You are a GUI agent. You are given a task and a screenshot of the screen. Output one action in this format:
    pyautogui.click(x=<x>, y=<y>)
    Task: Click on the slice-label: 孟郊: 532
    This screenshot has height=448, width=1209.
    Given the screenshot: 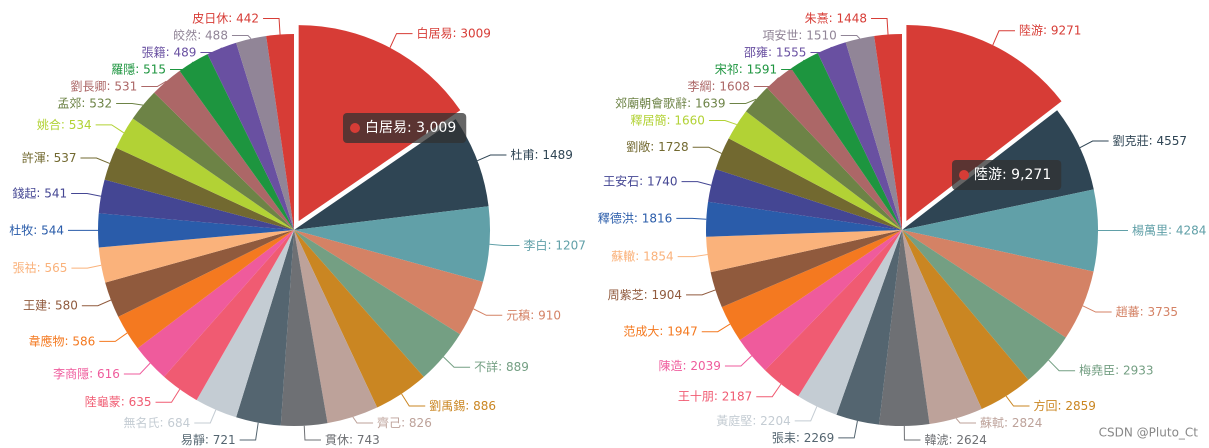 What is the action you would take?
    pyautogui.click(x=84, y=103)
    